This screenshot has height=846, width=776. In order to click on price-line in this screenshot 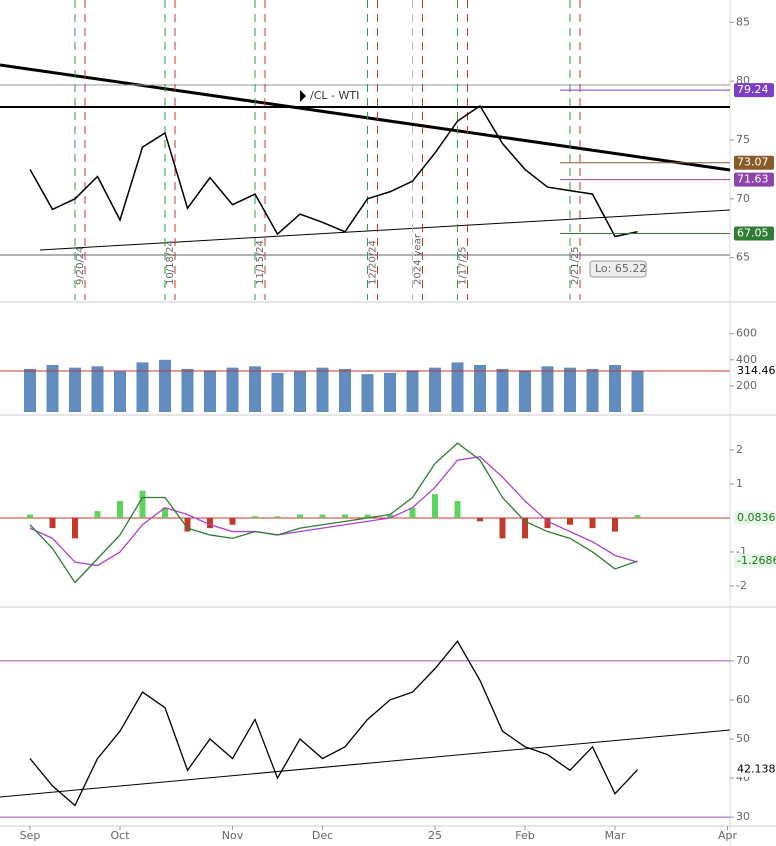, I will do `click(333, 171)`.